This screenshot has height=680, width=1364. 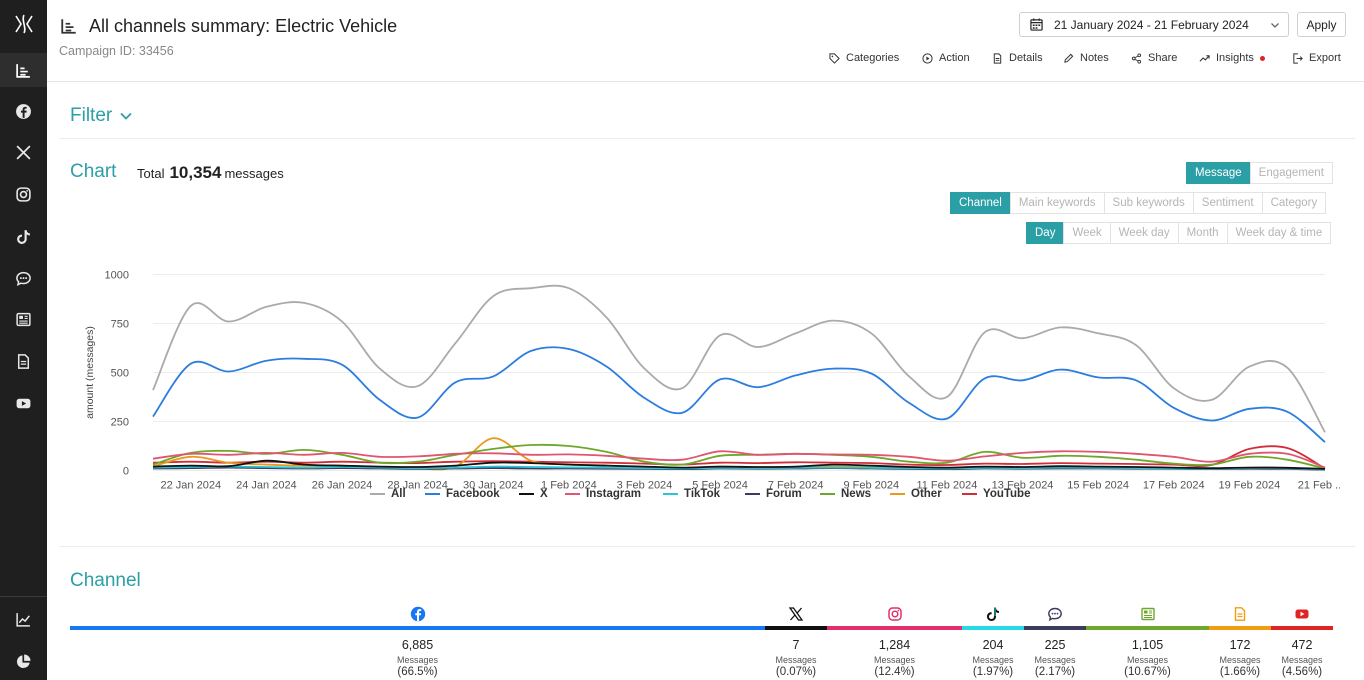 I want to click on logo, so click(x=23, y=24).